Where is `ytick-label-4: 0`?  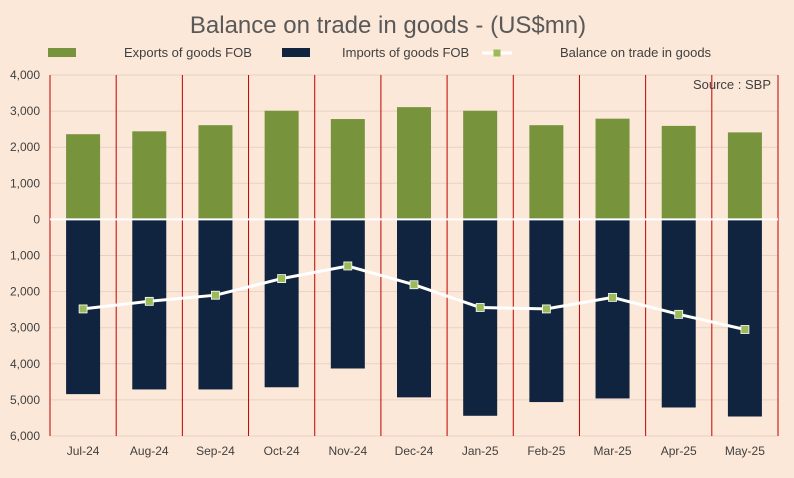 ytick-label-4: 0 is located at coordinates (36, 219).